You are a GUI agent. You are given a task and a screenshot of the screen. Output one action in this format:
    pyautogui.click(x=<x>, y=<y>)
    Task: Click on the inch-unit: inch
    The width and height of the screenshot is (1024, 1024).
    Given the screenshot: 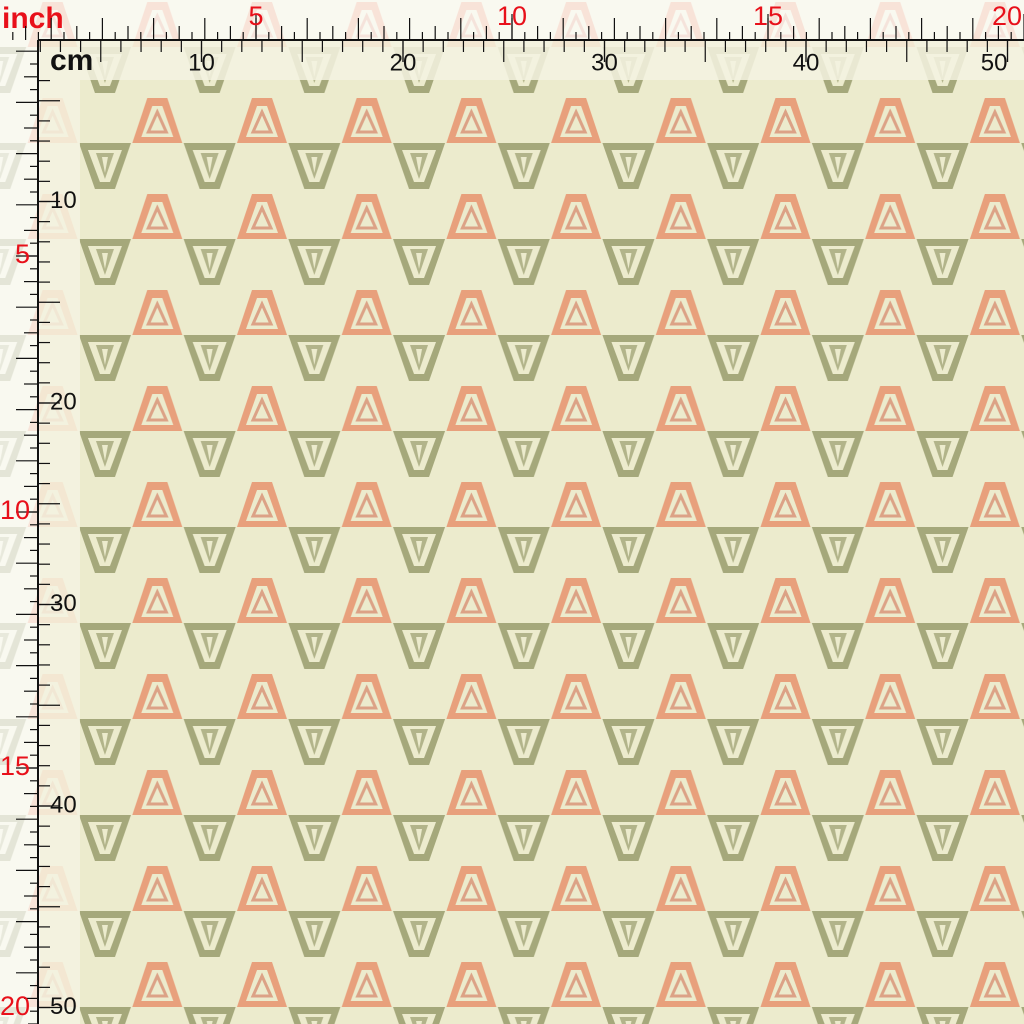 What is the action you would take?
    pyautogui.click(x=33, y=18)
    